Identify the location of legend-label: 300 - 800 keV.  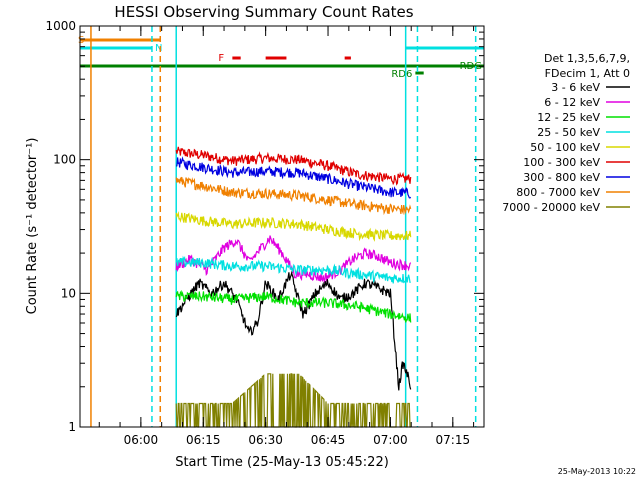
(561, 177).